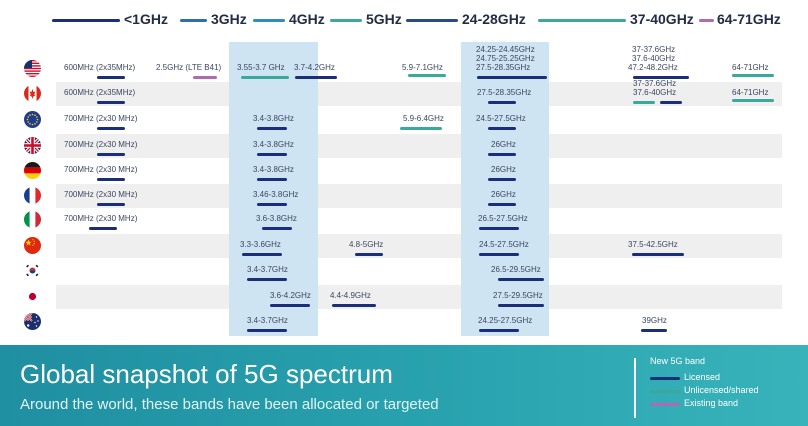 Image resolution: width=808 pixels, height=426 pixels. Describe the element at coordinates (678, 361) in the screenshot. I see `legend-title: New 5G band` at that location.